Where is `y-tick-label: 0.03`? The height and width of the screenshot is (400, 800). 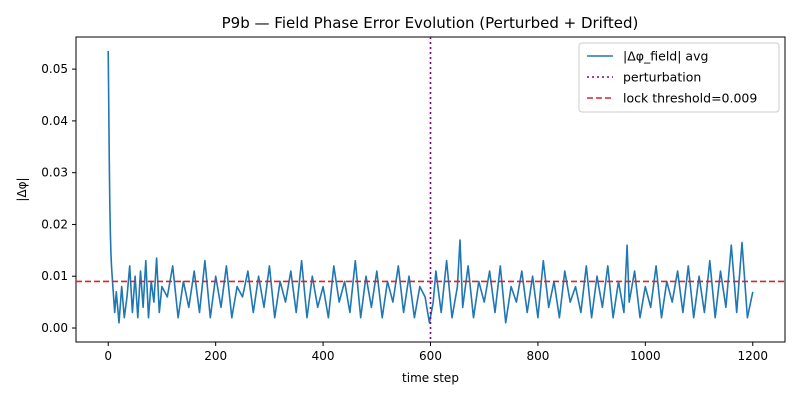 y-tick-label: 0.03 is located at coordinates (54, 173).